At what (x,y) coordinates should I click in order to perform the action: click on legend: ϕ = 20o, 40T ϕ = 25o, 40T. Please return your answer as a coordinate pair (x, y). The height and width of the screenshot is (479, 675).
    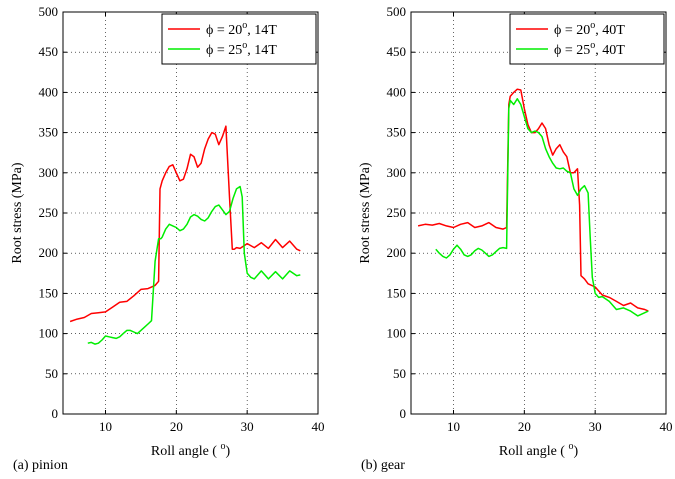
    Looking at the image, I should click on (587, 39).